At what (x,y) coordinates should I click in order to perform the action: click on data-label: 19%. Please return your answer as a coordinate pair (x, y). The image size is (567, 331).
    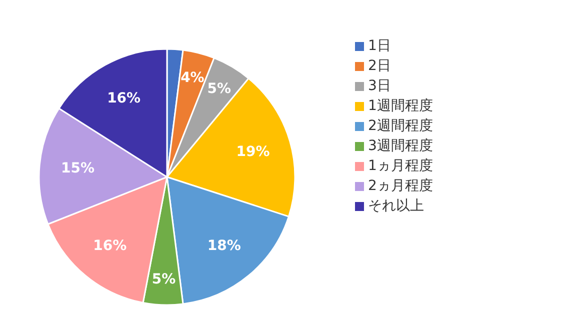
    Looking at the image, I should click on (253, 152).